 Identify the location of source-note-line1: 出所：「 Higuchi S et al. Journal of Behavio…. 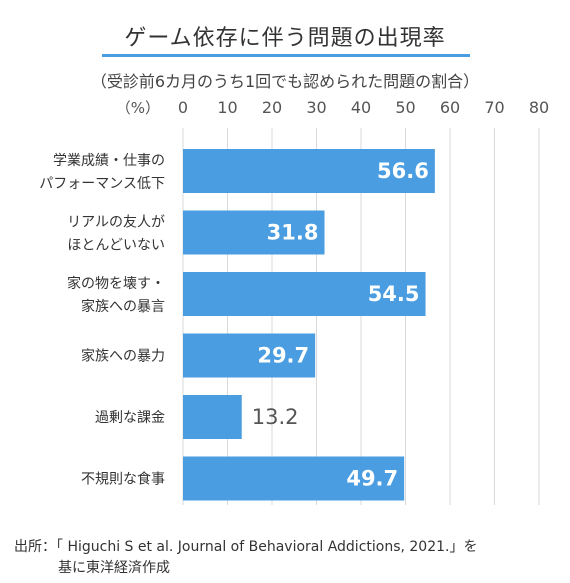
(246, 547).